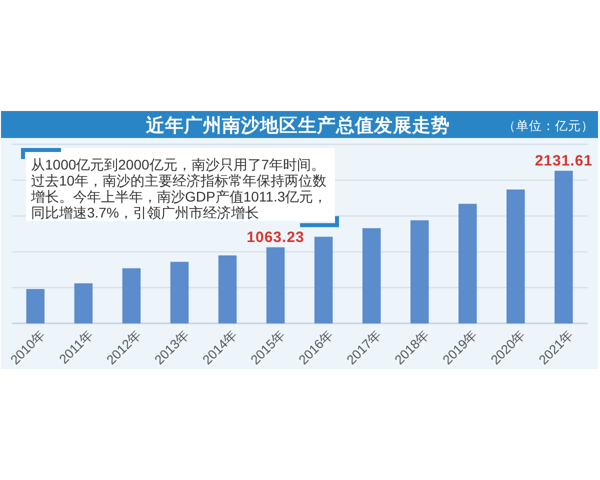 Image resolution: width=600 pixels, height=480 pixels. I want to click on title: 近年广州南沙地区生产总值发展走势, so click(298, 125).